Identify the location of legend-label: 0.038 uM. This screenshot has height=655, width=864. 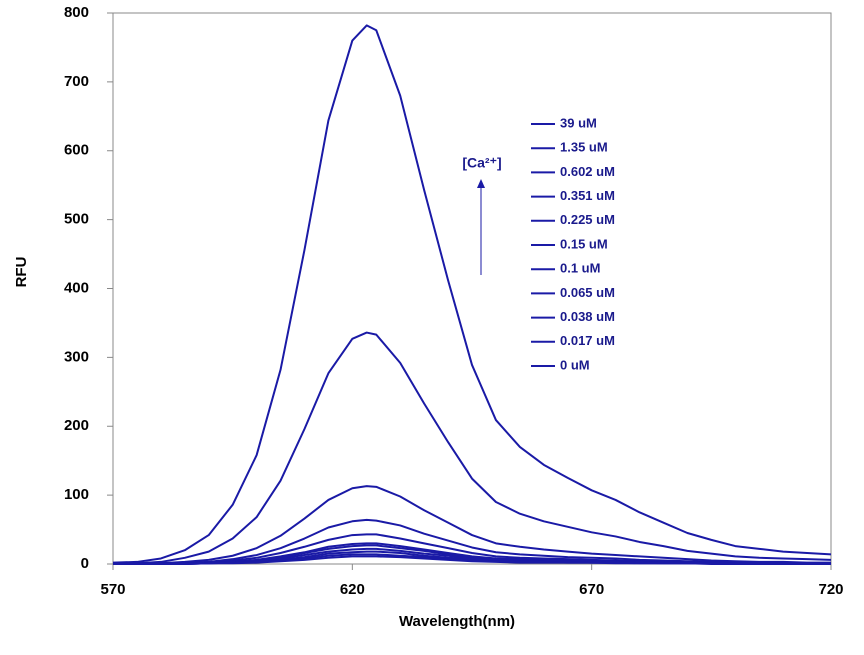
(587, 316).